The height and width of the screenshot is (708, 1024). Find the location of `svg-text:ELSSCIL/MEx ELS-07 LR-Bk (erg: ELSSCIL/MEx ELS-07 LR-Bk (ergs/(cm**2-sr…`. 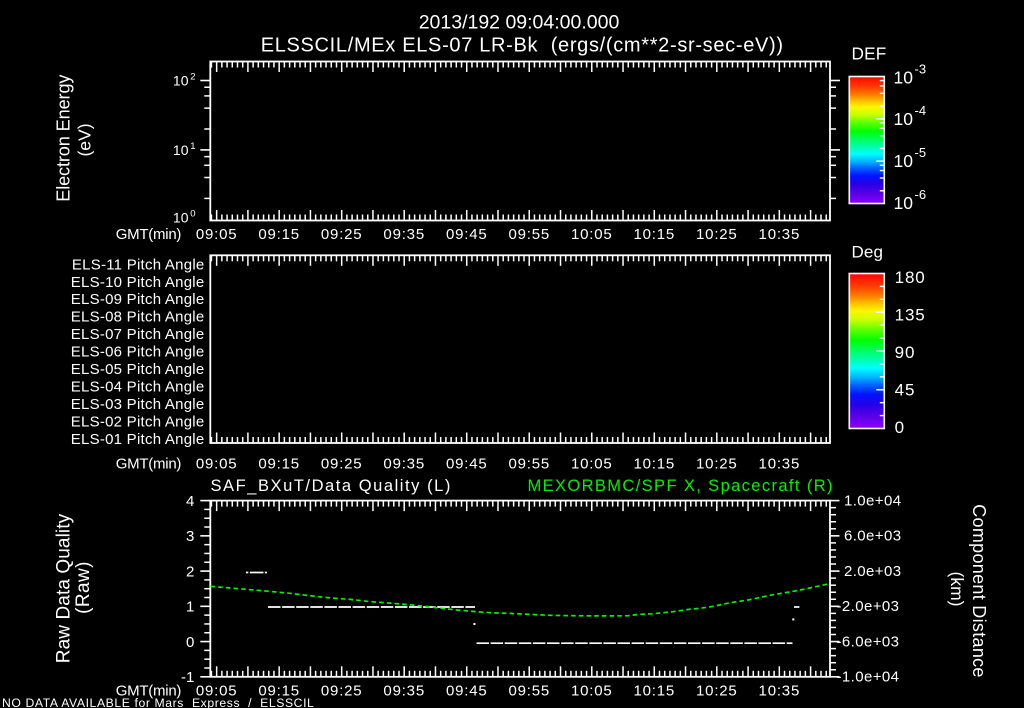

svg-text:ELSSCIL/MEx ELS-07 LR-Bk (erg: ELSSCIL/MEx ELS-07 LR-Bk (ergs/(cm**2-sr… is located at coordinates (522, 45).